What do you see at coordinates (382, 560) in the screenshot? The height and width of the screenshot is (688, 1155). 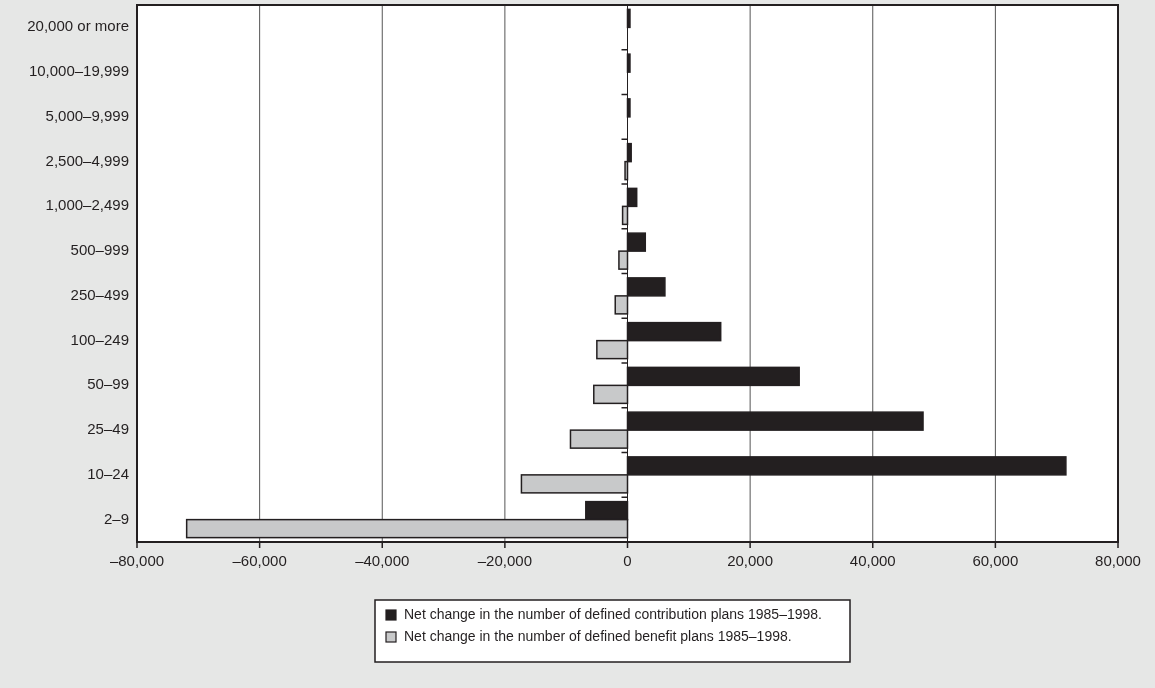 I see `x-tick-label: –40,000` at bounding box center [382, 560].